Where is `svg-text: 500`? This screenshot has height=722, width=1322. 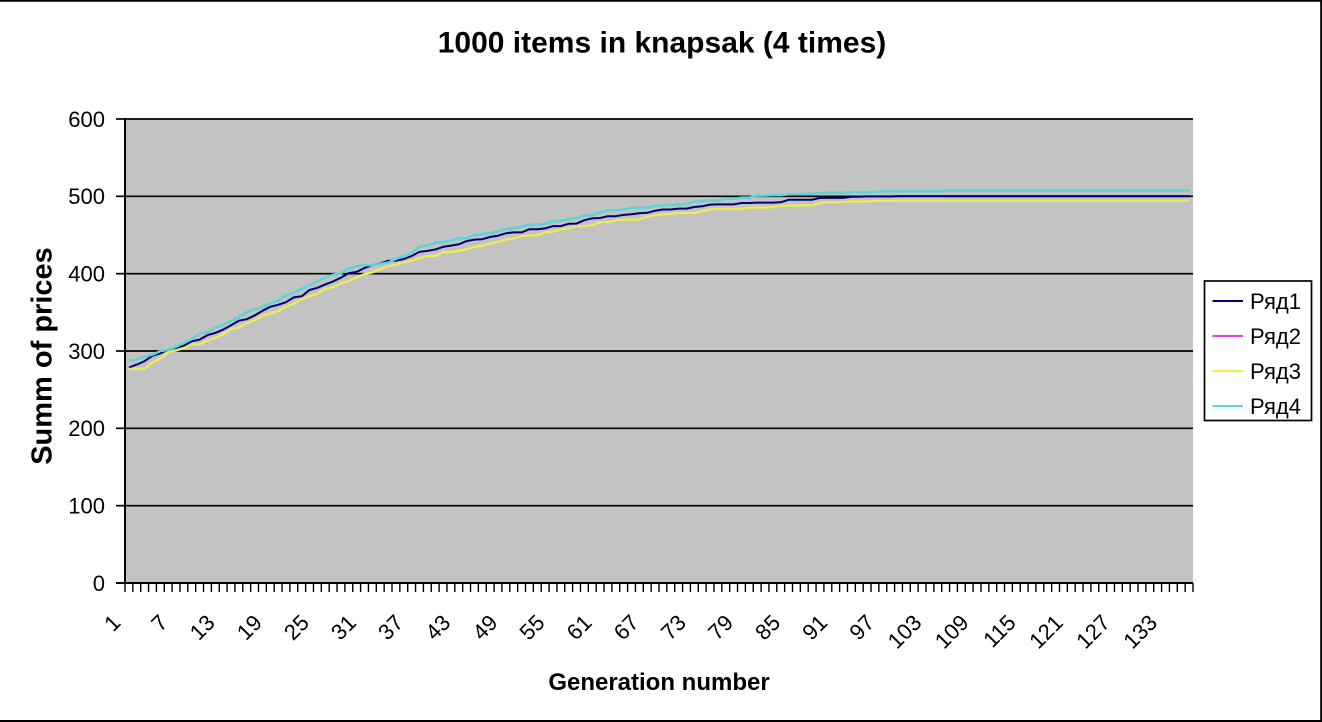
svg-text: 500 is located at coordinates (86, 196).